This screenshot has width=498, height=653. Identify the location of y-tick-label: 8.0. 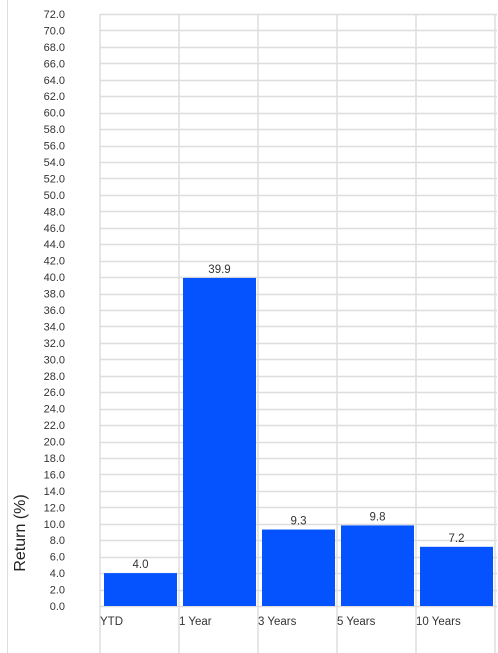
(57, 541).